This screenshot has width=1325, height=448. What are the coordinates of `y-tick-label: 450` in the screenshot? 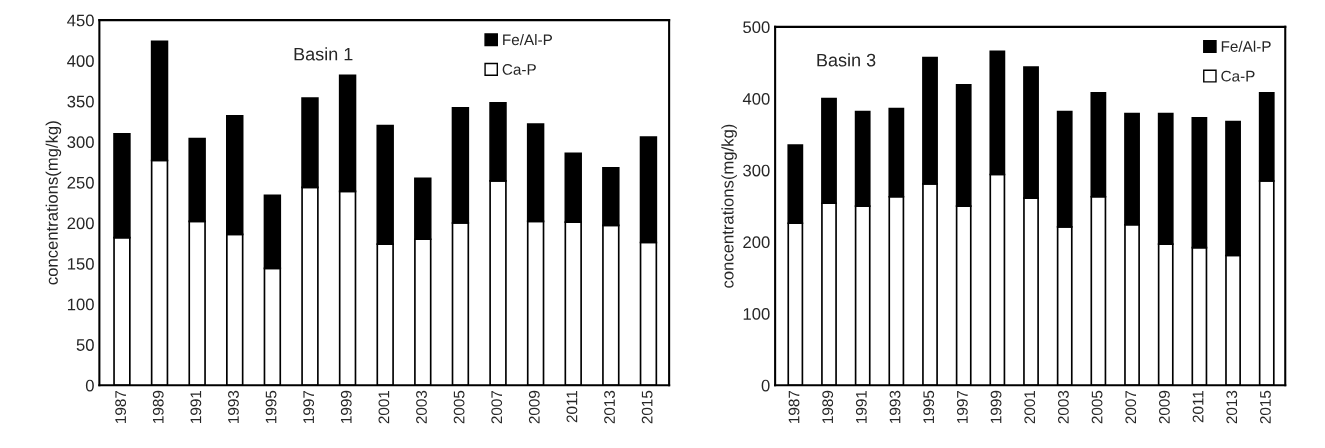 It's located at (80, 20).